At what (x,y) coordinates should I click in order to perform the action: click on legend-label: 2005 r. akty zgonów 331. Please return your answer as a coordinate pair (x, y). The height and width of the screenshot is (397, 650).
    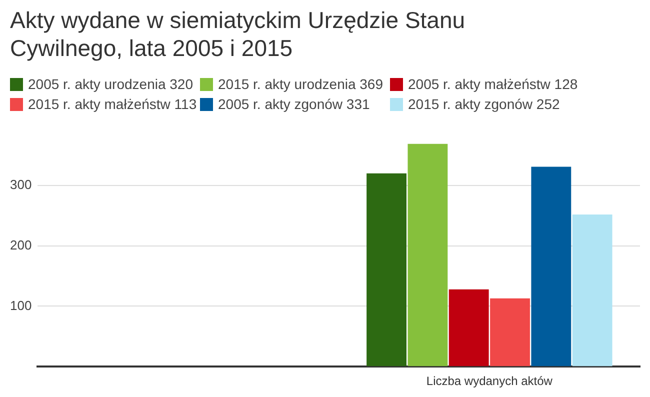
    Looking at the image, I should click on (294, 104).